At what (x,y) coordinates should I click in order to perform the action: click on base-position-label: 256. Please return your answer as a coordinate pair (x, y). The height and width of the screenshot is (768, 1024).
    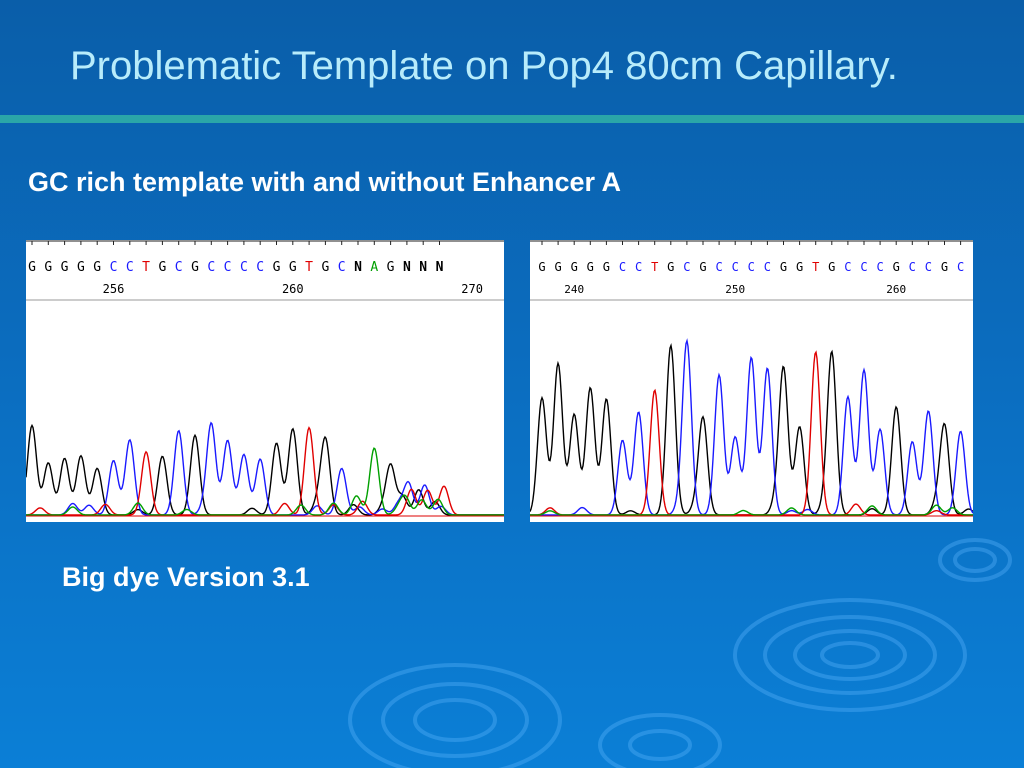
    Looking at the image, I should click on (114, 289).